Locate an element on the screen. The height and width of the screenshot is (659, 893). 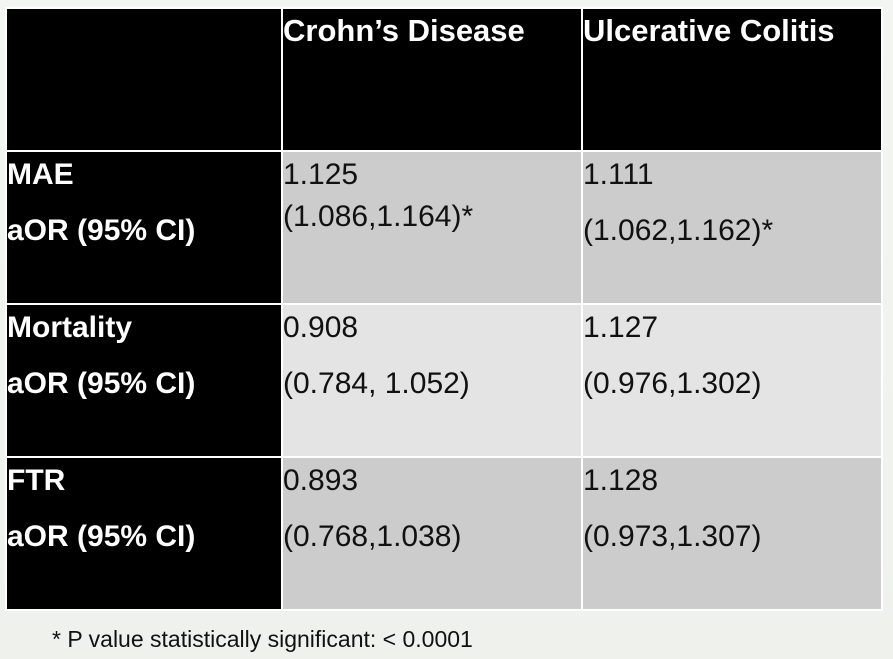
cell-ci: (0.768,1.038) is located at coordinates (372, 536).